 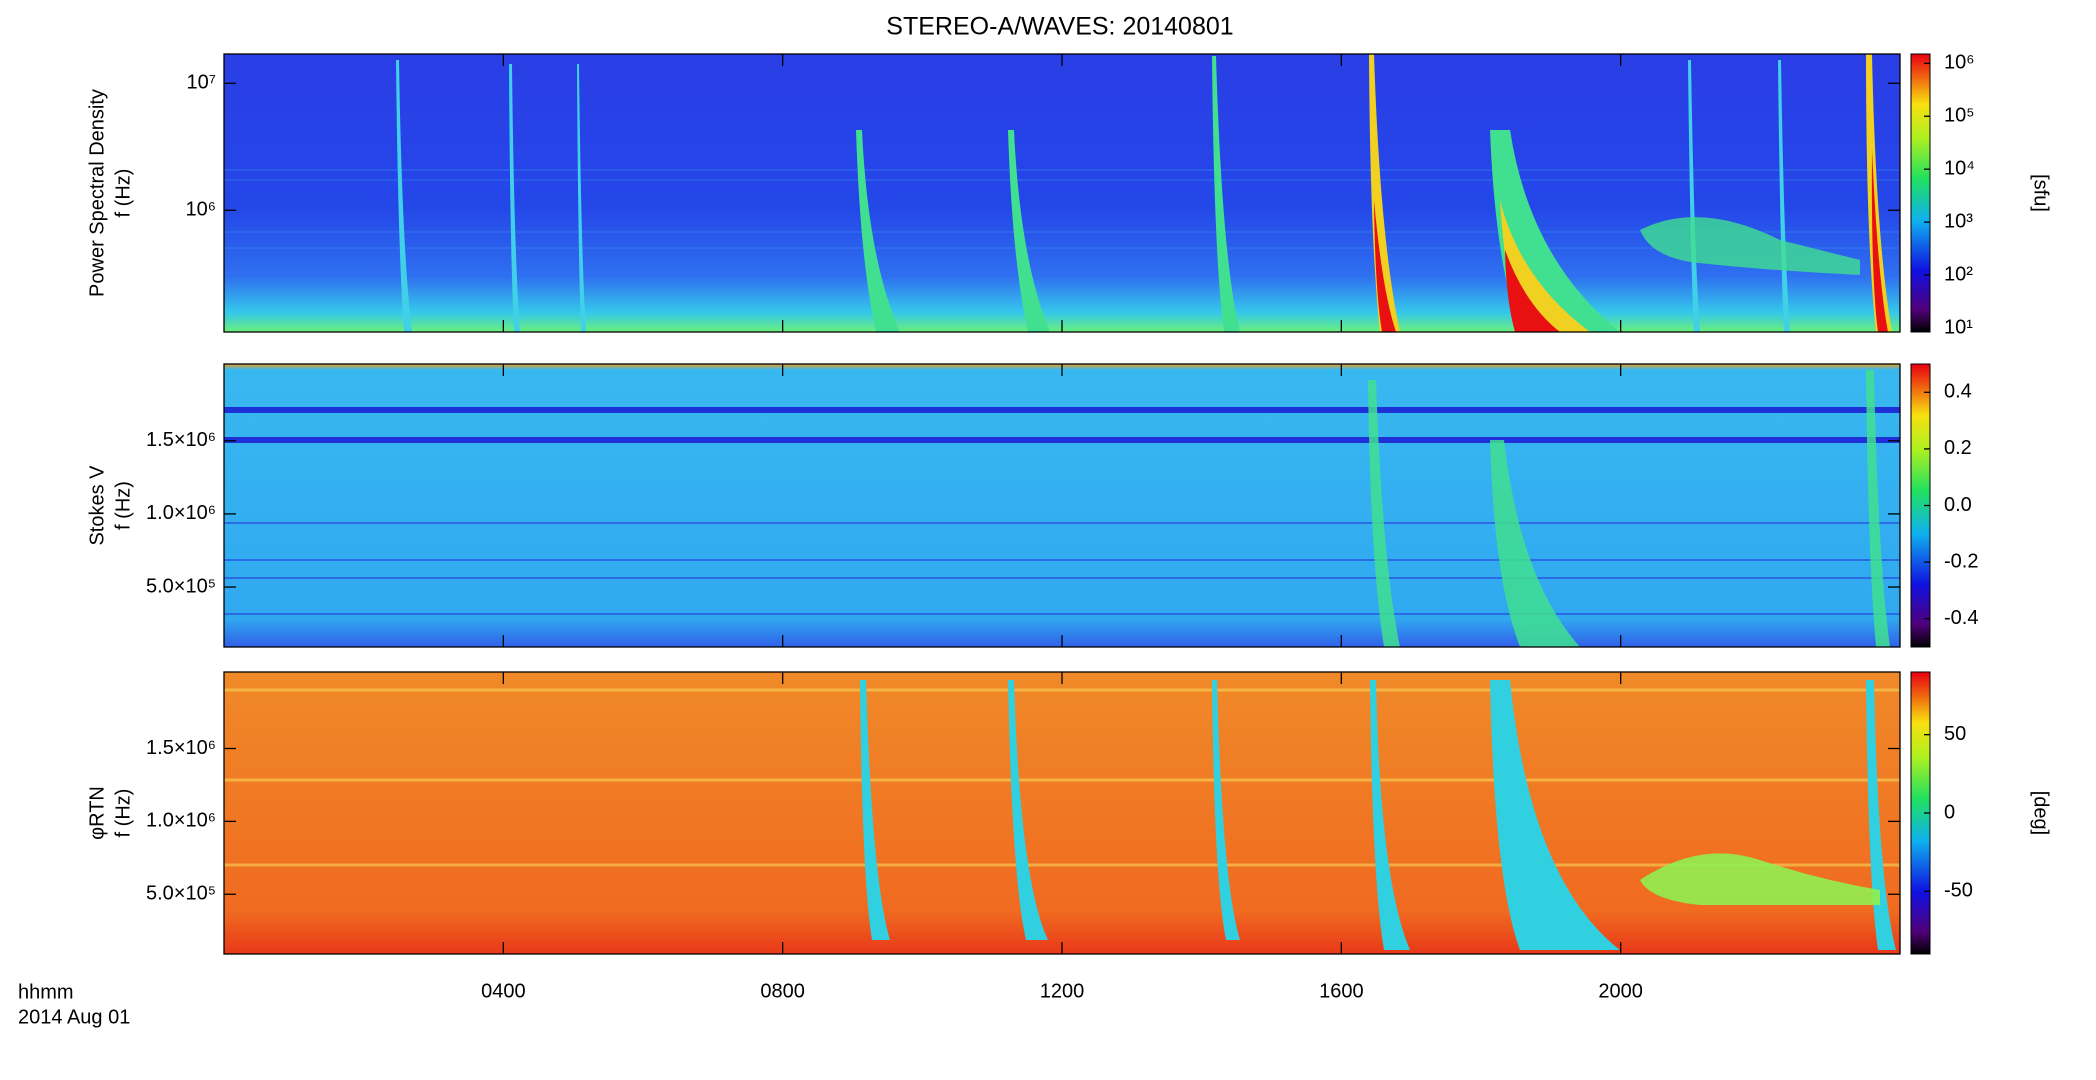 What do you see at coordinates (503, 991) in the screenshot?
I see `x-tick-label: 0400` at bounding box center [503, 991].